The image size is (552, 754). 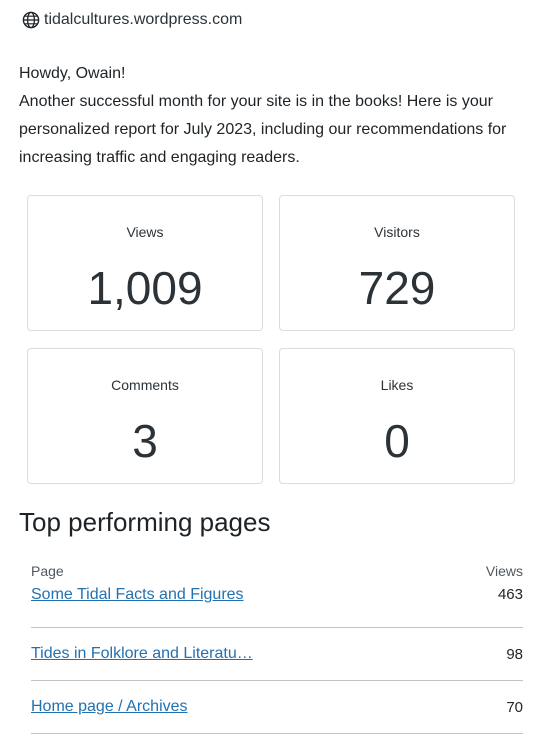 What do you see at coordinates (47, 571) in the screenshot?
I see `column-header-page: Page` at bounding box center [47, 571].